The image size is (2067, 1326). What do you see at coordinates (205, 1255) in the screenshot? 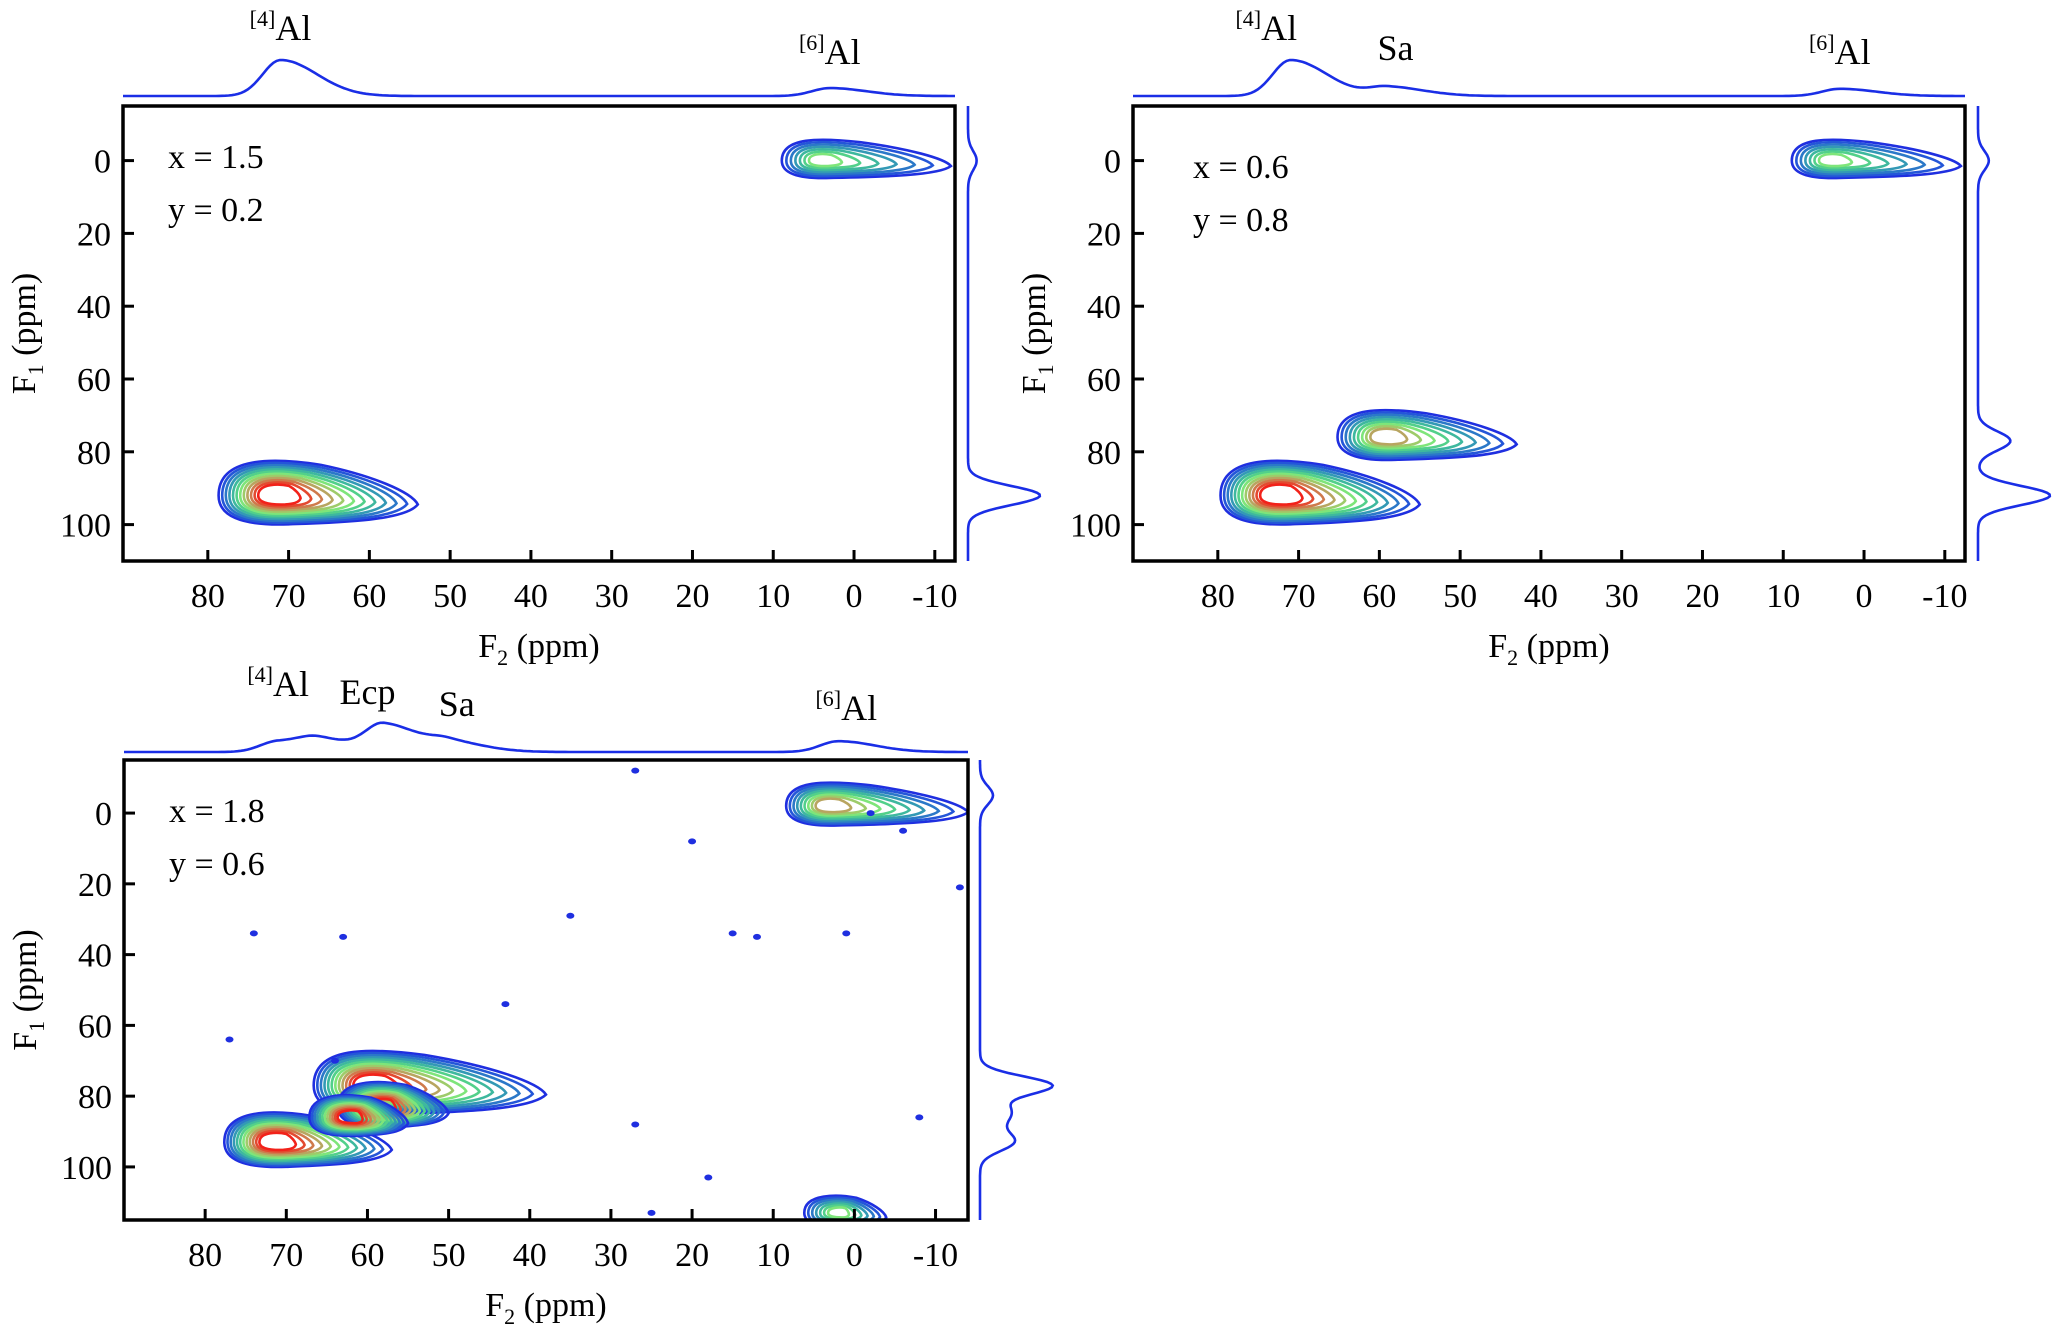
I see `x-tick-label: 80` at bounding box center [205, 1255].